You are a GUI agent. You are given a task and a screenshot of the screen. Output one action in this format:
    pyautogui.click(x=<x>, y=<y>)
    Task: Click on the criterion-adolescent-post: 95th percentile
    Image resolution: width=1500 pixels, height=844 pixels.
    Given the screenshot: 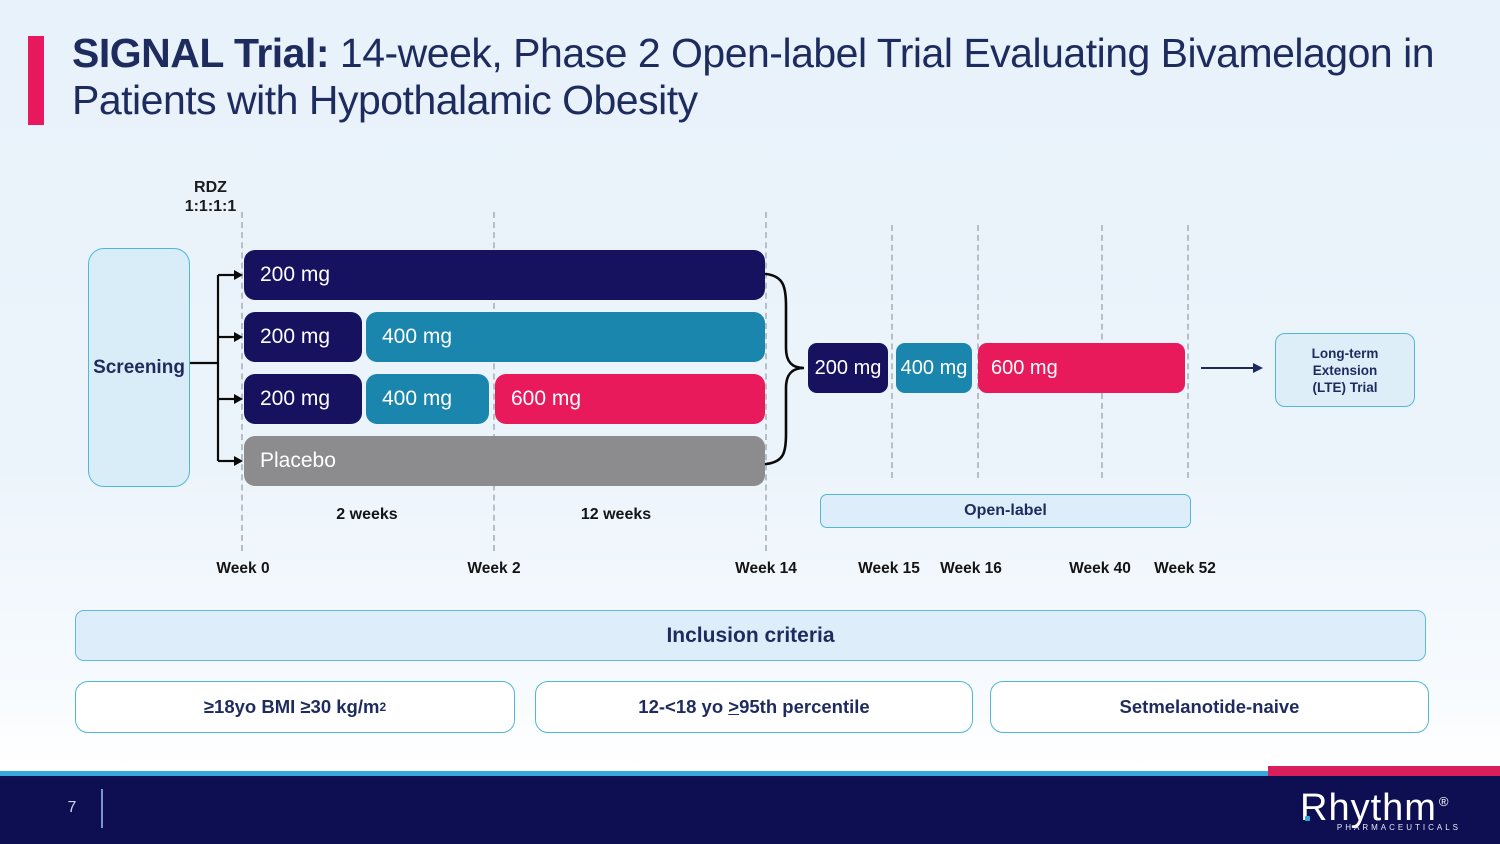 What is the action you would take?
    pyautogui.click(x=804, y=706)
    